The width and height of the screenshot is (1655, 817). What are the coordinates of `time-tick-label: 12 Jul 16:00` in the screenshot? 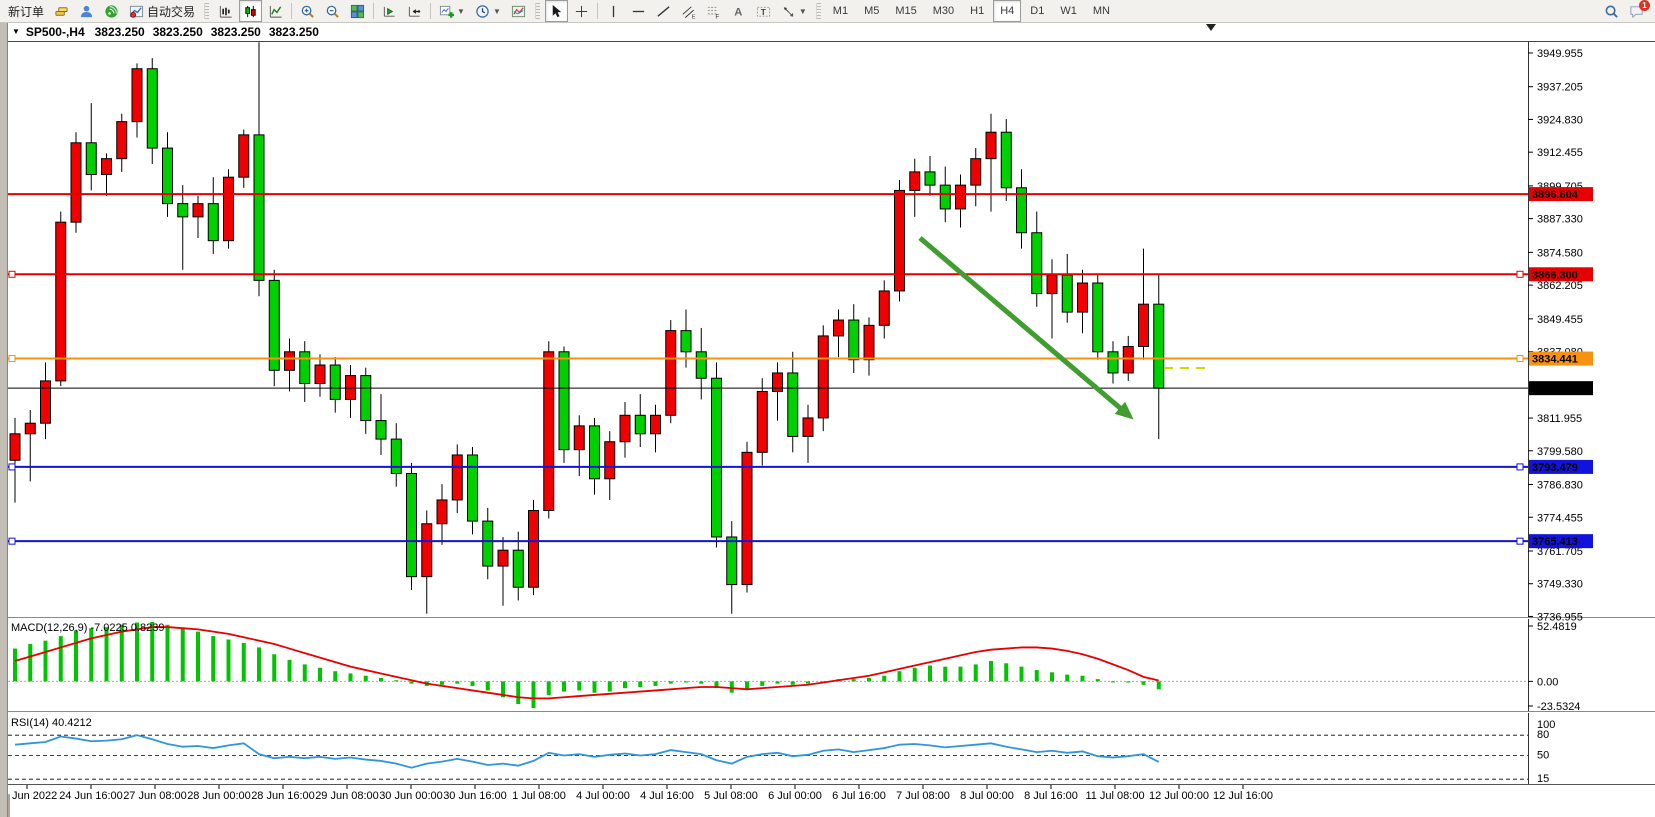 It's located at (1243, 796).